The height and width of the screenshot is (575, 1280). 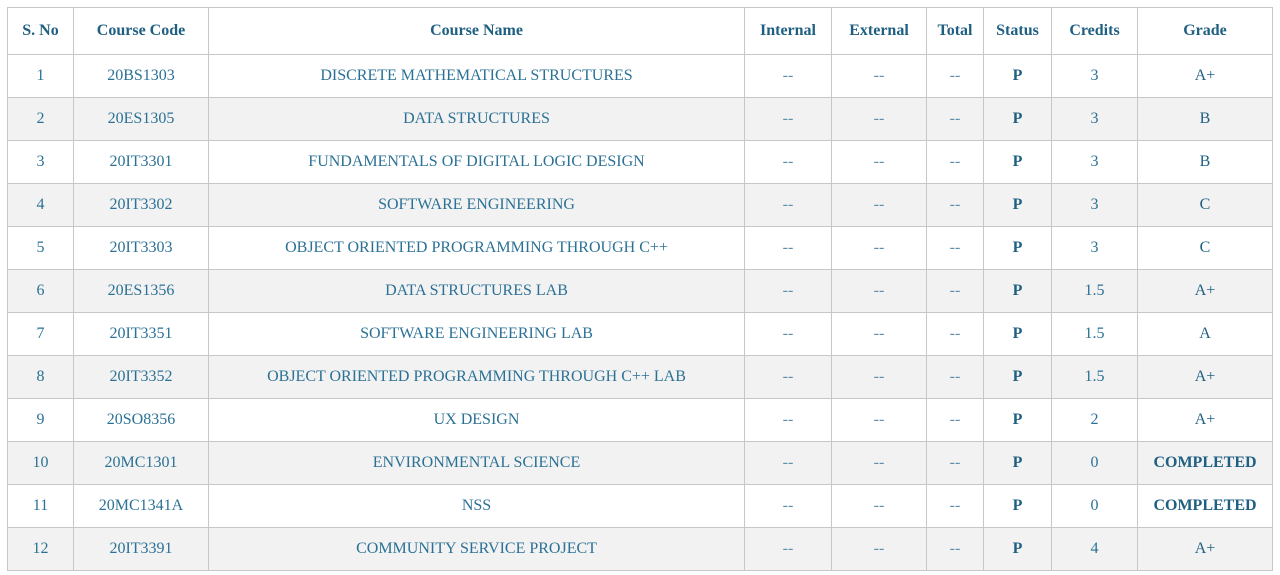 What do you see at coordinates (476, 205) in the screenshot?
I see `cell-course-name: SOFTWARE ENGINEERING` at bounding box center [476, 205].